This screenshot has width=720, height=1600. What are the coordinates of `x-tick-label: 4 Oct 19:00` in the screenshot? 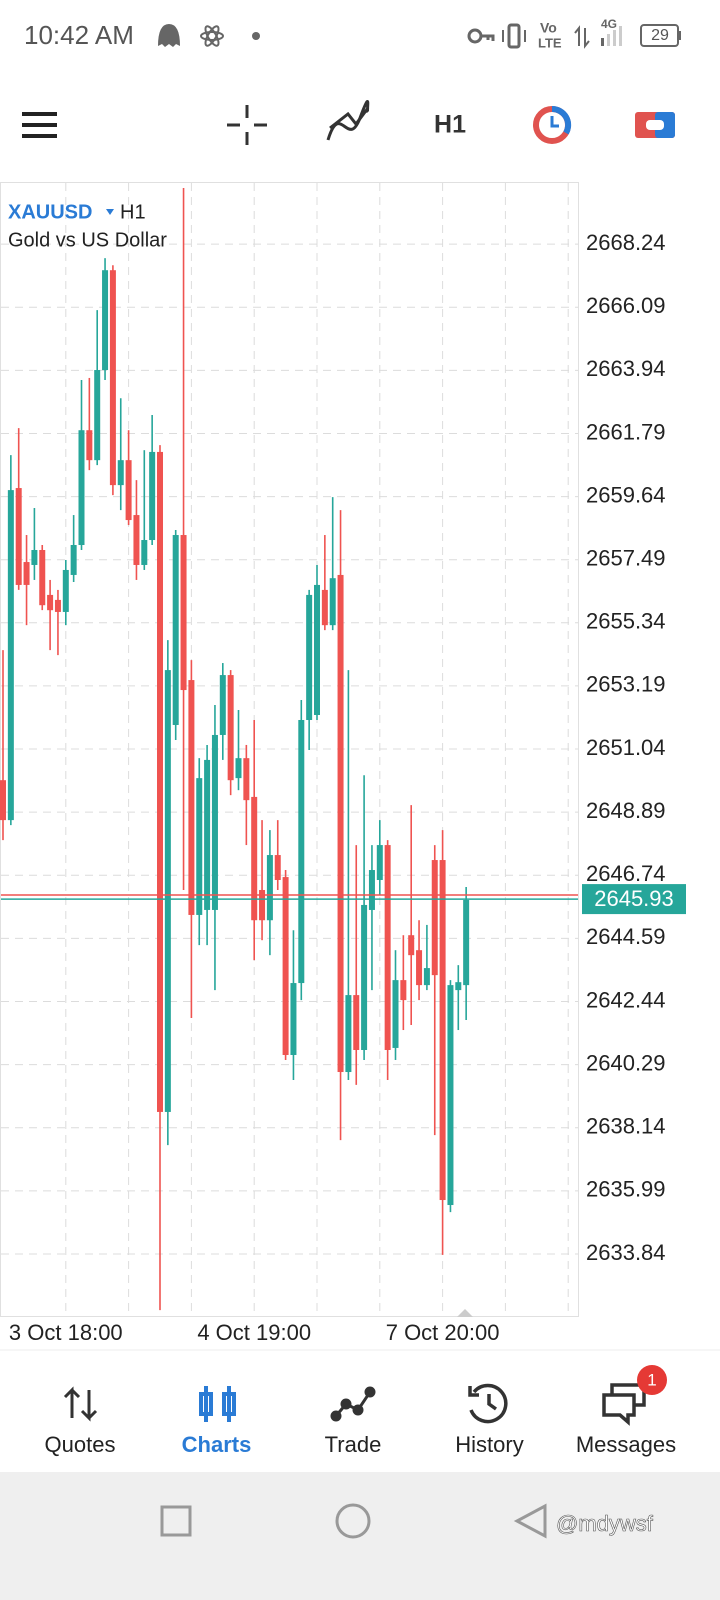 It's located at (254, 1332).